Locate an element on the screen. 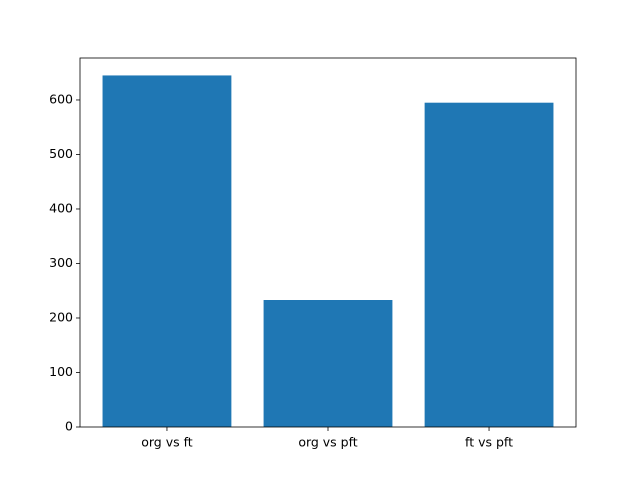 This screenshot has width=640, height=480. x-tick-label: org vs ft is located at coordinates (167, 442).